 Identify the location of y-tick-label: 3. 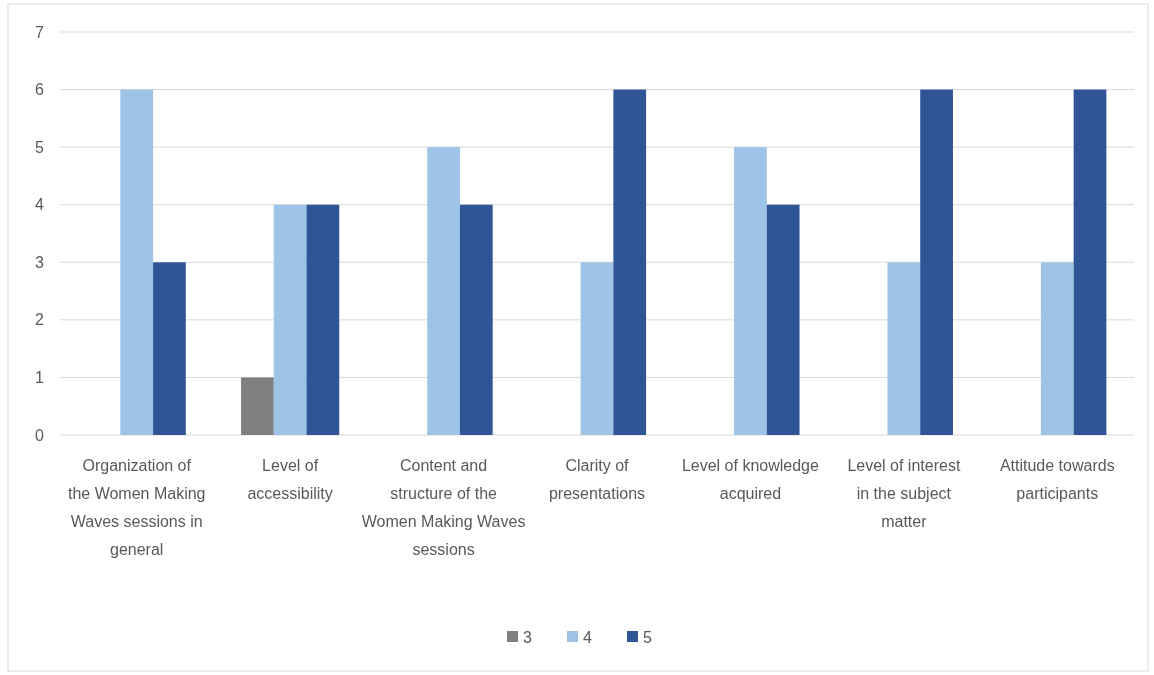
(40, 262).